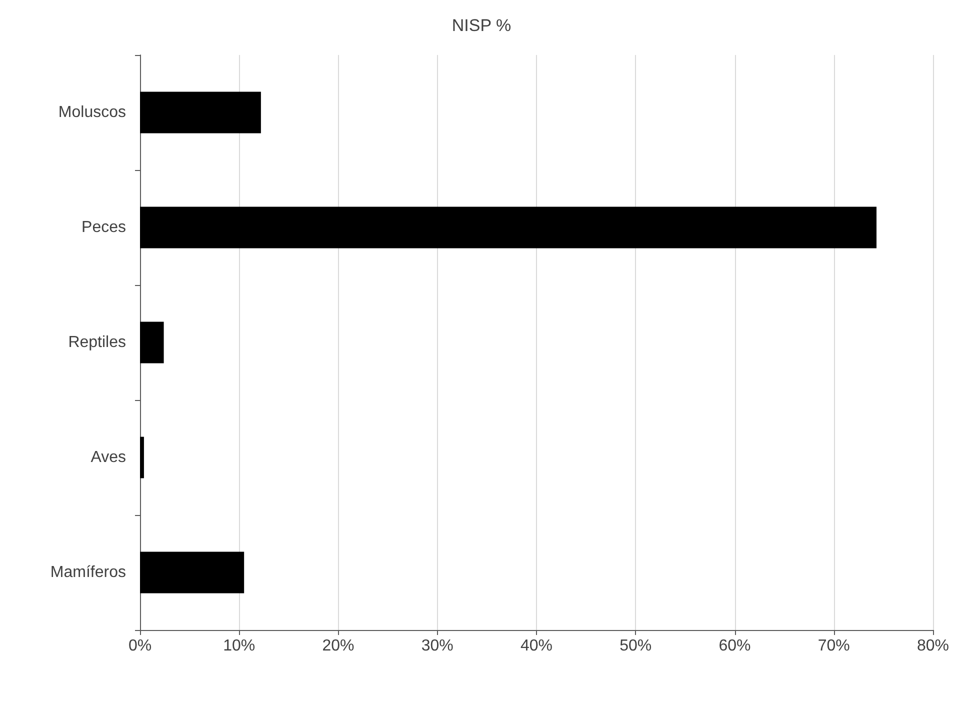 The height and width of the screenshot is (715, 963). What do you see at coordinates (734, 646) in the screenshot?
I see `x-tick-label: 60%` at bounding box center [734, 646].